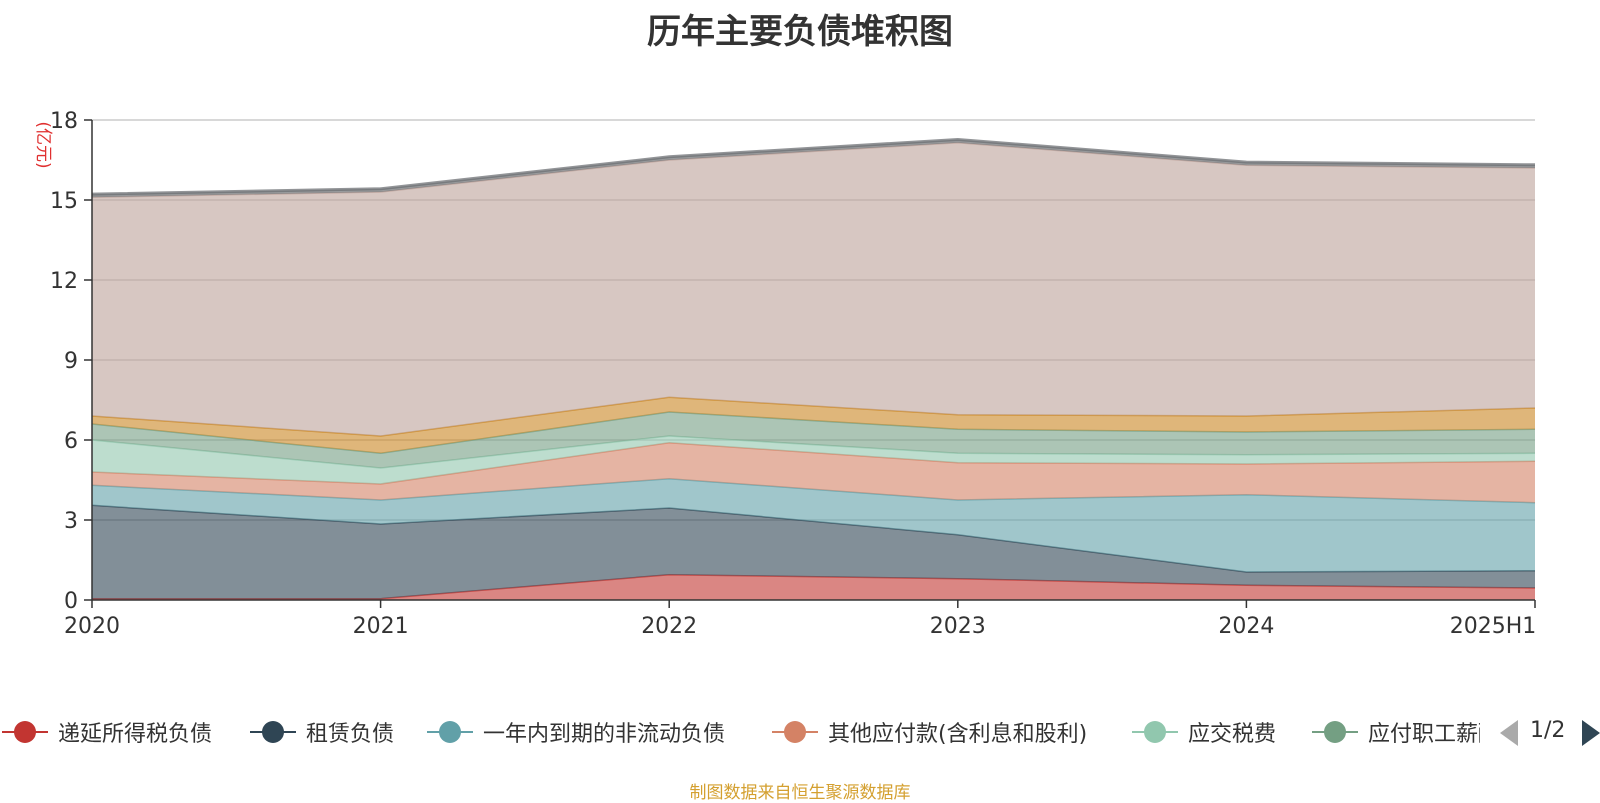 The image size is (1600, 803). I want to click on chart-title: 历年主要负债堆积图, so click(800, 32).